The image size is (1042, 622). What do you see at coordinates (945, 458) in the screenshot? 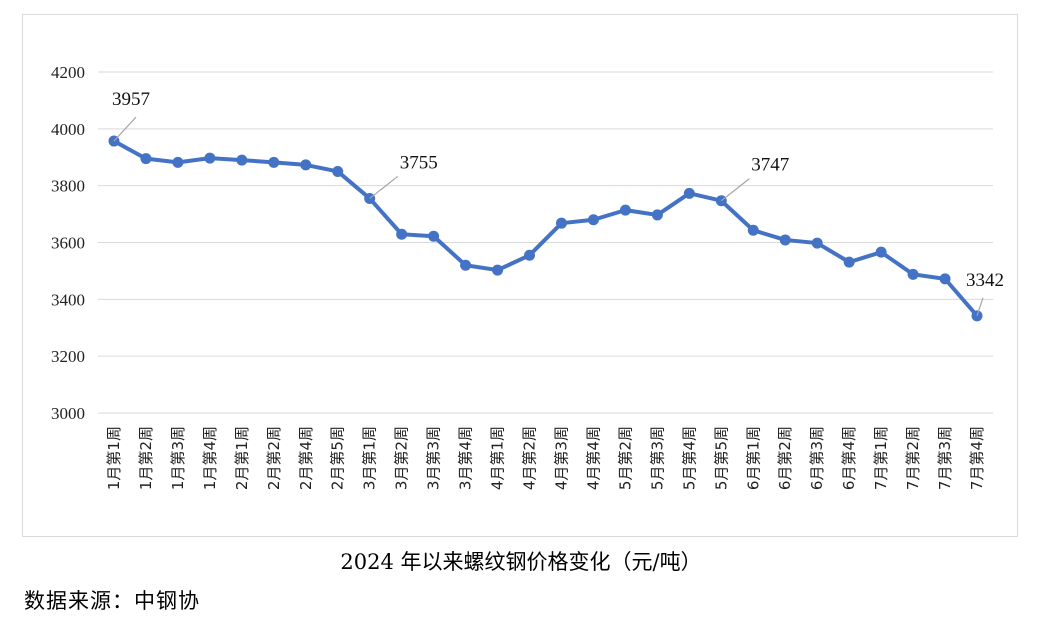
I see `x-tick-label: 7月第3周` at bounding box center [945, 458].